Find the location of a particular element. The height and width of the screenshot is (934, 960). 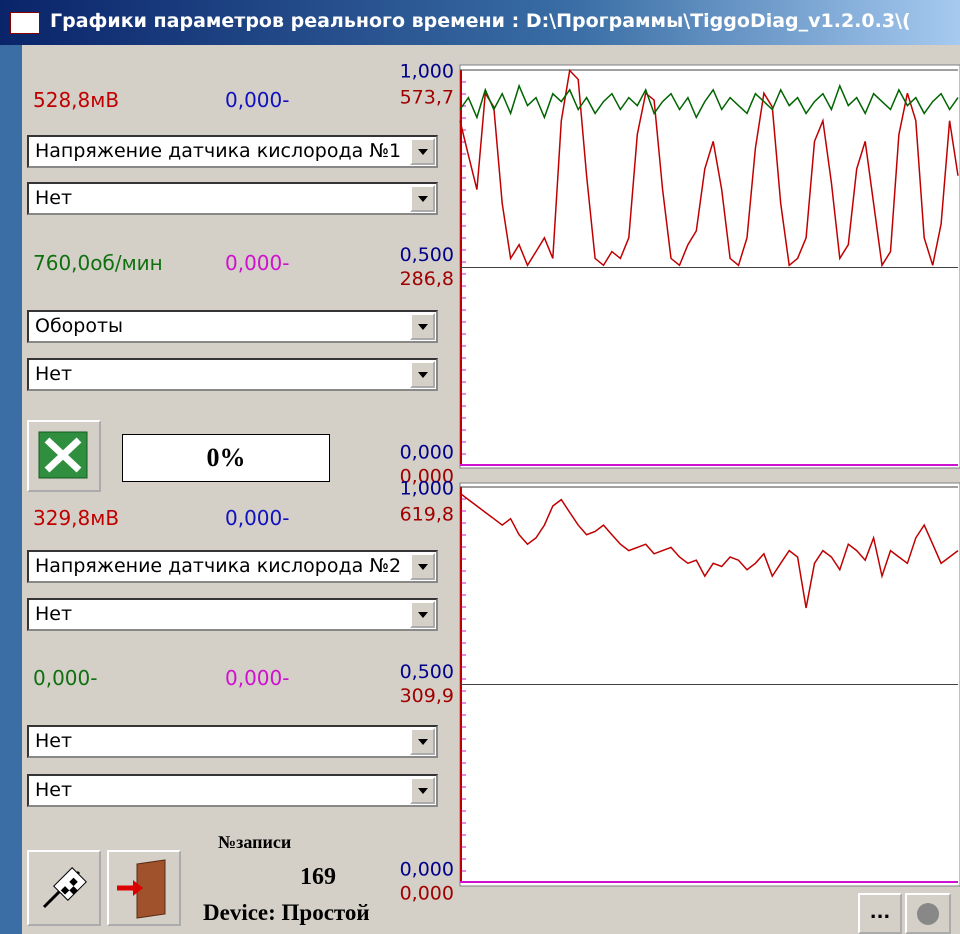

door-icon is located at coordinates (141, 889).